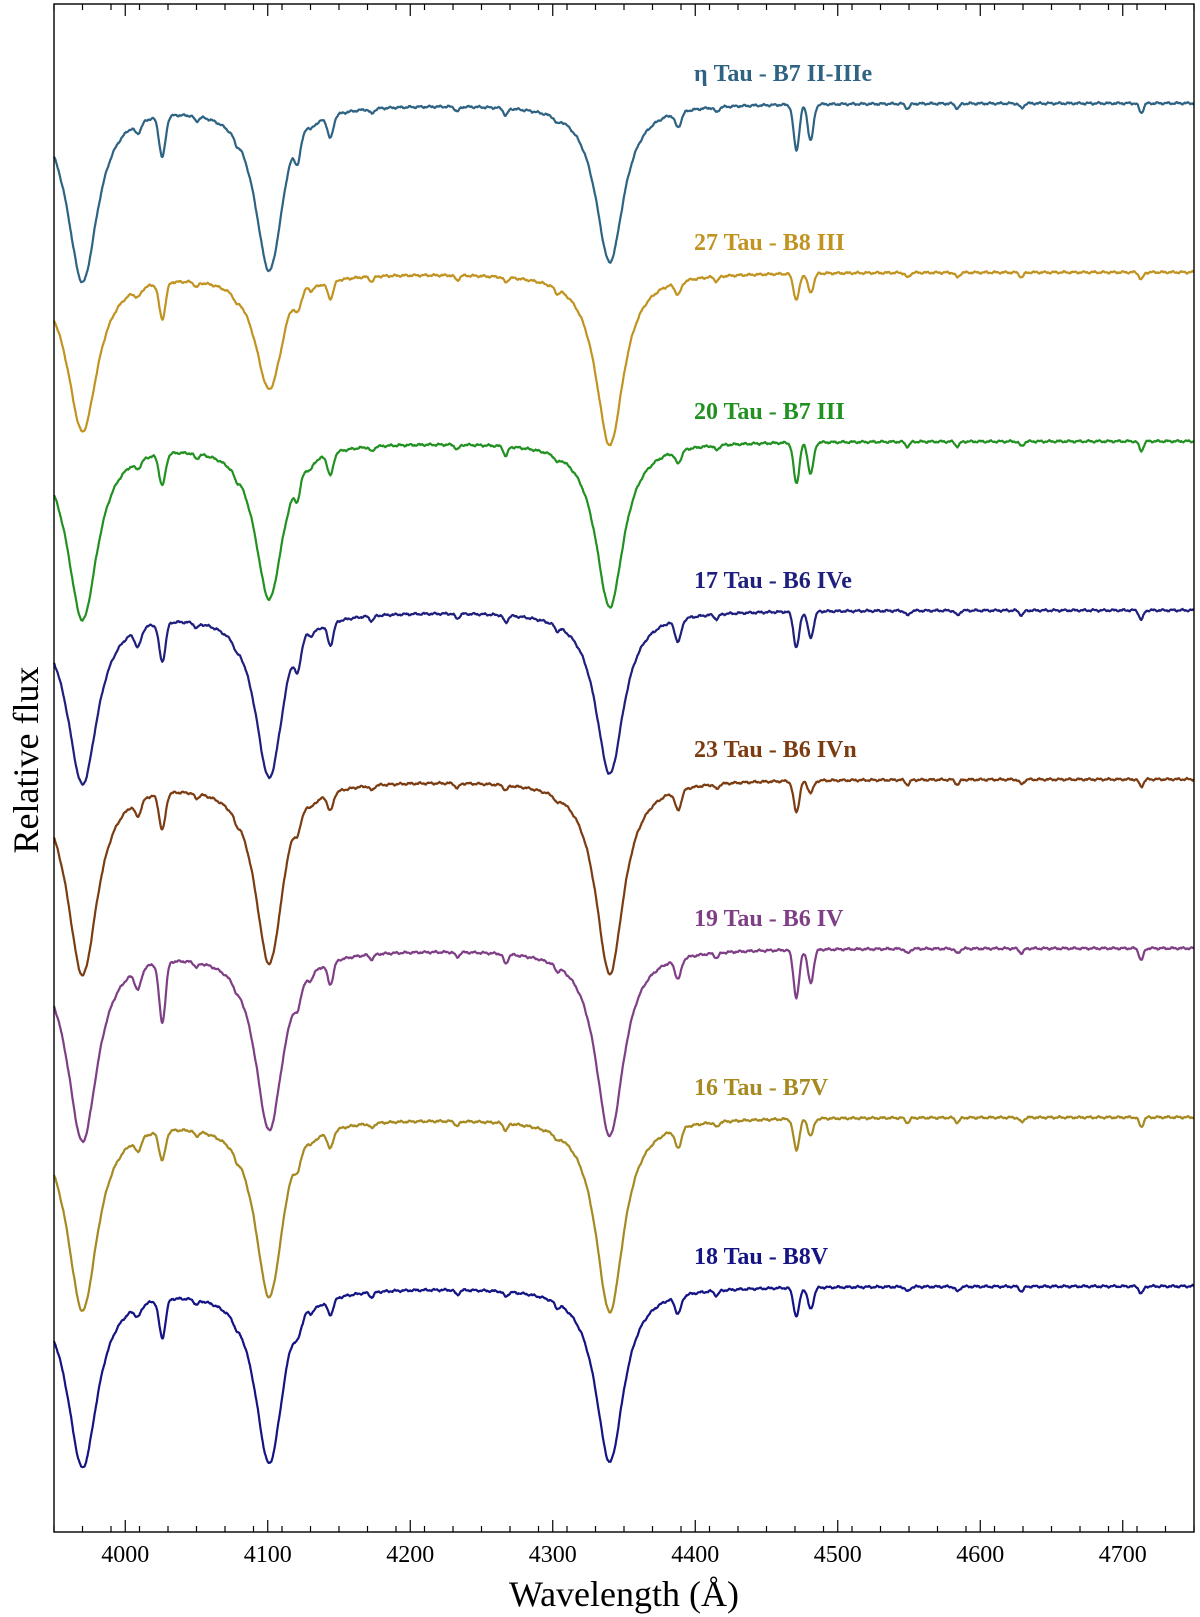 This screenshot has height=1617, width=1200. Describe the element at coordinates (624, 1594) in the screenshot. I see `x-axis-title: Wavelength (Å)` at that location.